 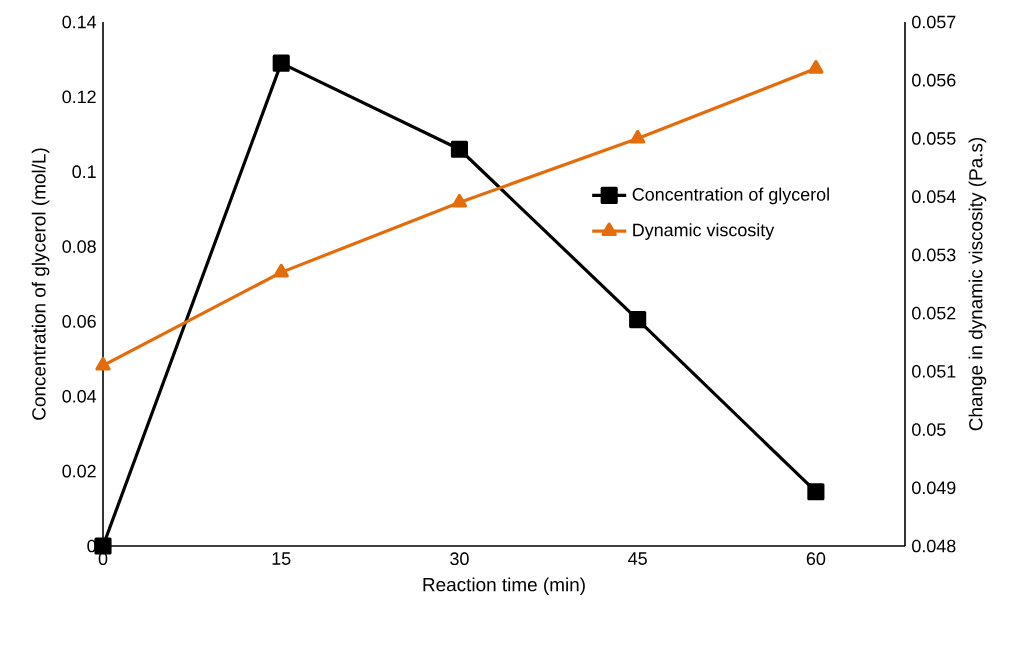 I want to click on y-tick-label: 0.1, so click(x=84, y=172).